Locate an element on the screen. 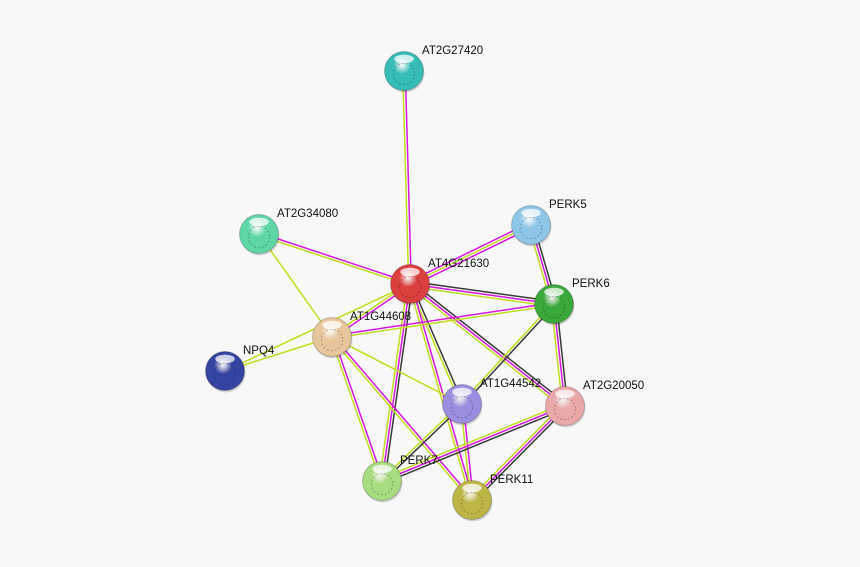  edge-PERK6-AT1G44542 is located at coordinates (508, 354).